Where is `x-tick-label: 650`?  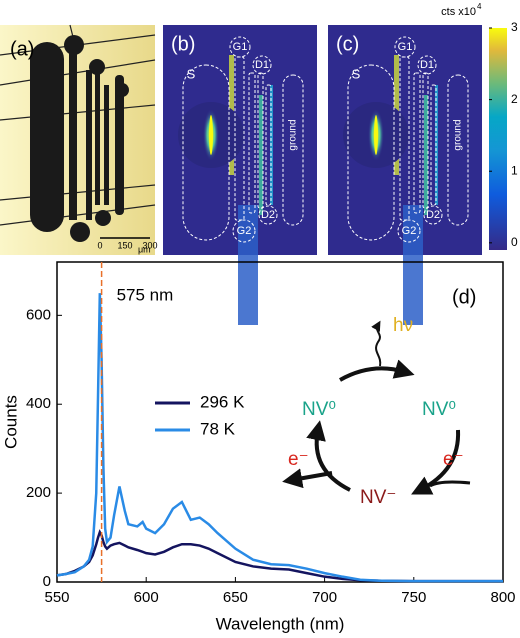
x-tick-label: 650 is located at coordinates (235, 597).